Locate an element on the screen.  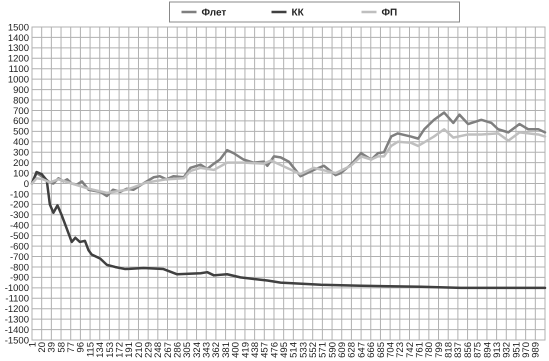
x-tick-label: 704 is located at coordinates (390, 350).